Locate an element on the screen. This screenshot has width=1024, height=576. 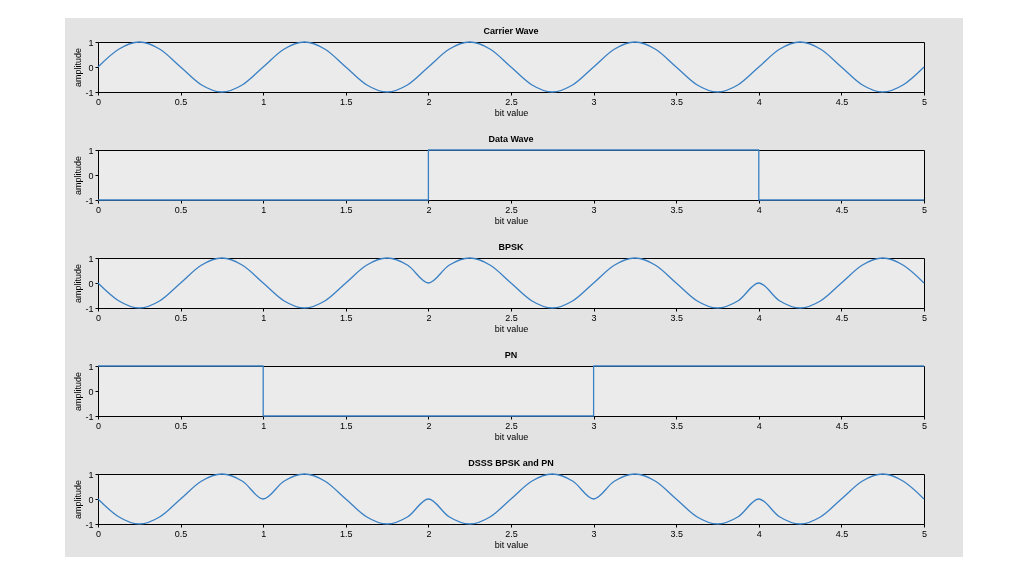
chart-title: PN is located at coordinates (511, 355).